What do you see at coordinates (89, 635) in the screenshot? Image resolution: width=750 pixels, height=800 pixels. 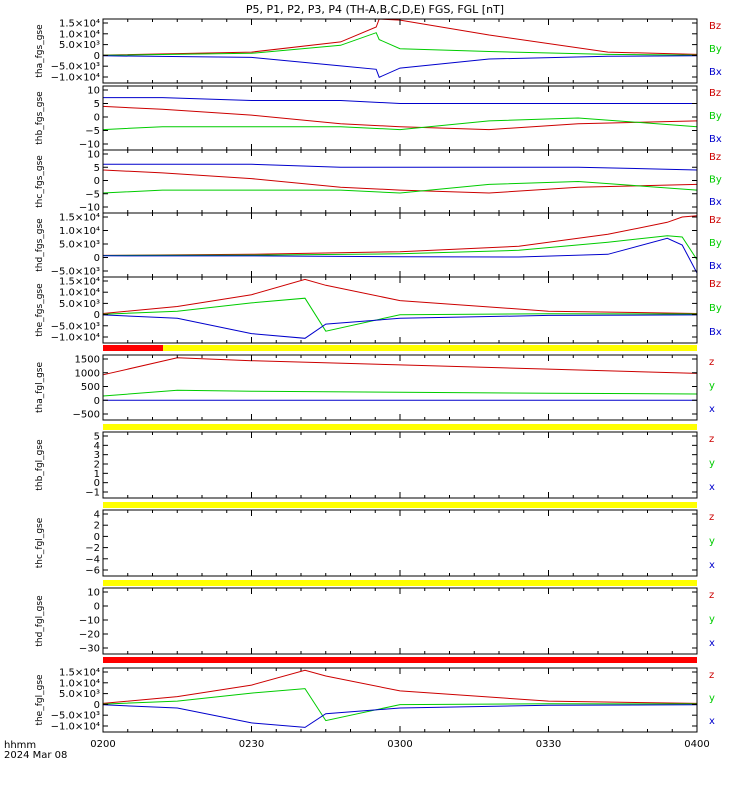 I see `y-tick-label: −20` at bounding box center [89, 635].